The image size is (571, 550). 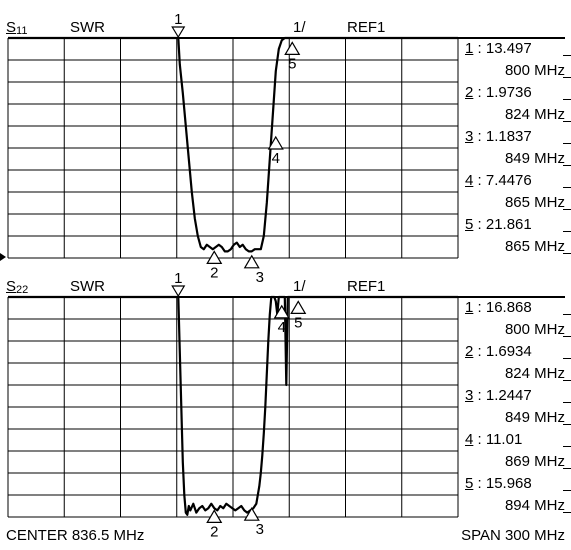 I want to click on marker-value-row: 5 : 15.968, so click(x=516, y=484).